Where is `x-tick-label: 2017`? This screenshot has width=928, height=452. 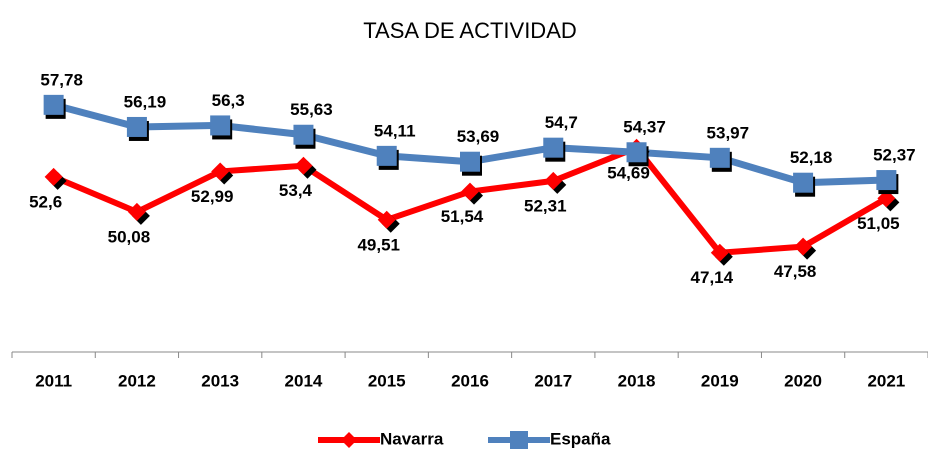 x-tick-label: 2017 is located at coordinates (553, 380).